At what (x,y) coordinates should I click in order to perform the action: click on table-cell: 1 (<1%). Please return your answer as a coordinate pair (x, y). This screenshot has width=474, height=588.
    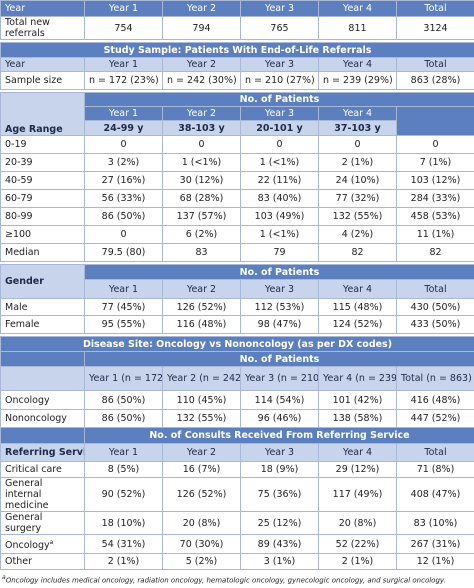
    Looking at the image, I should click on (202, 163).